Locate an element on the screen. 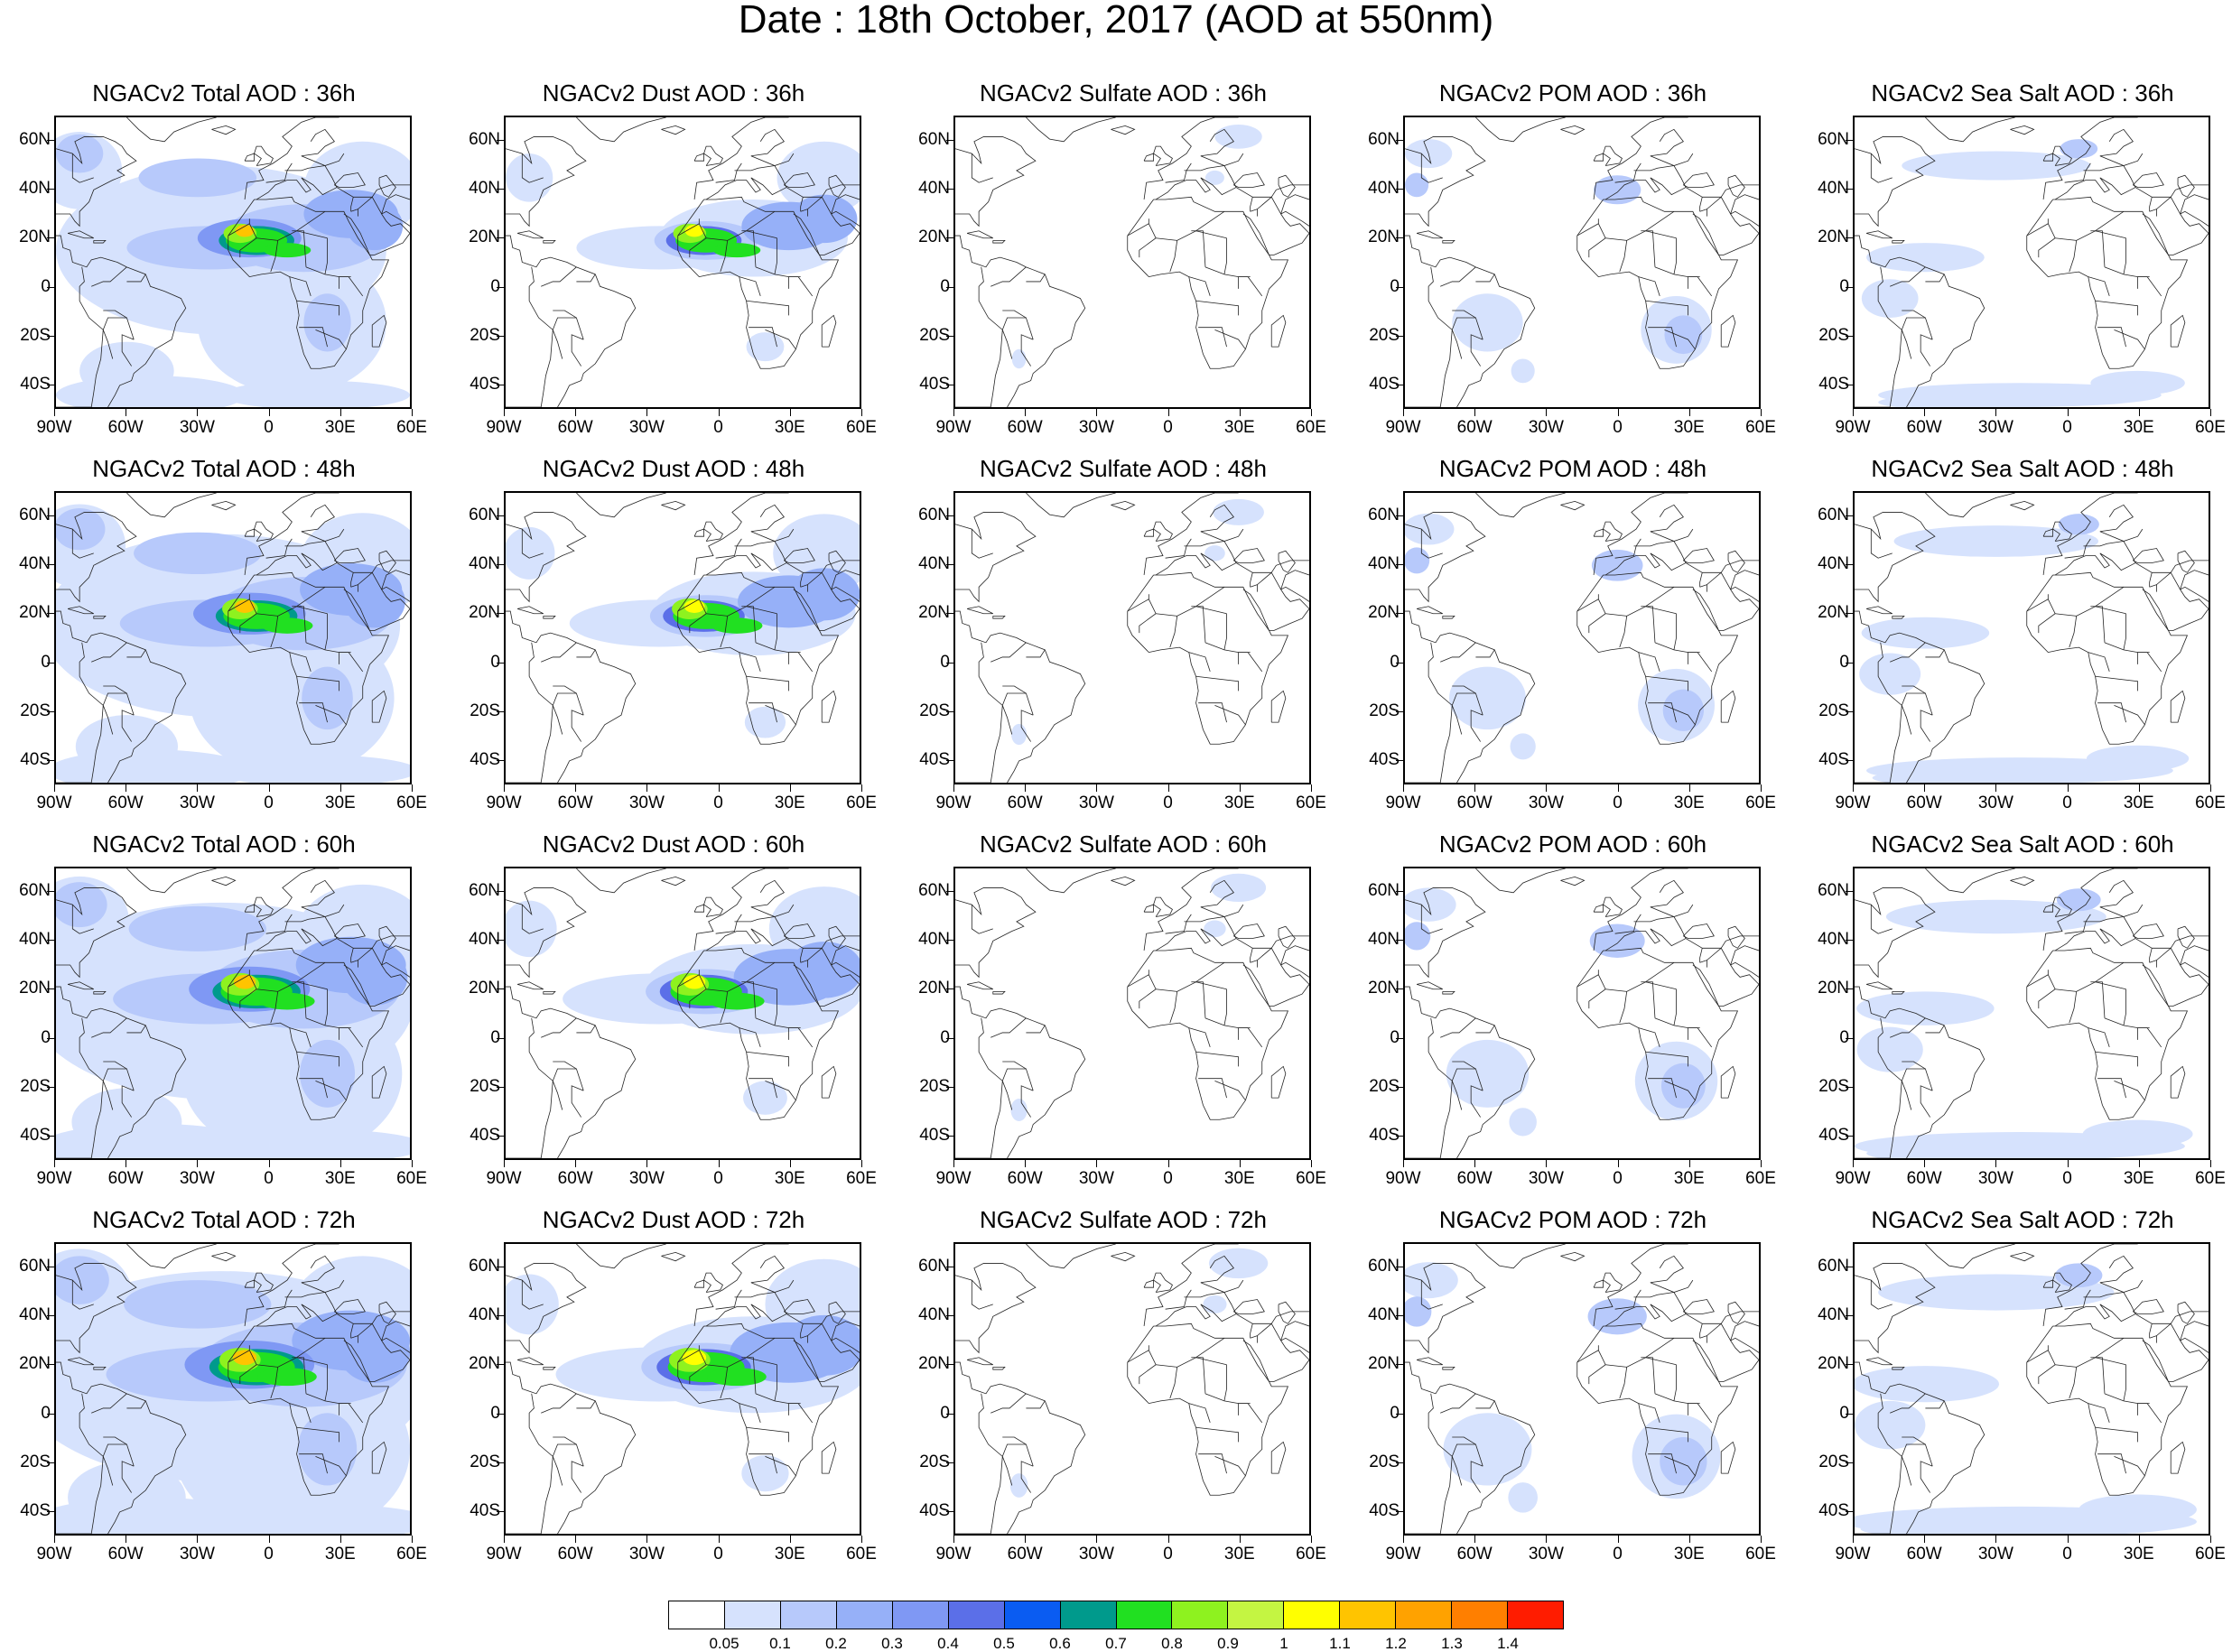  lat-tick-label: 40S is located at coordinates (1833, 1135).